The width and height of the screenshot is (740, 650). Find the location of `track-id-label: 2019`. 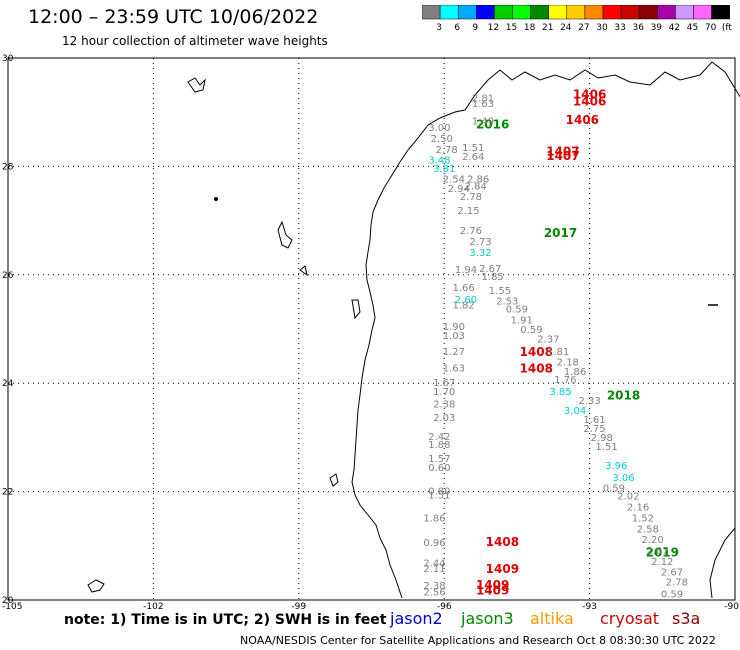

track-id-label: 2019 is located at coordinates (662, 553).